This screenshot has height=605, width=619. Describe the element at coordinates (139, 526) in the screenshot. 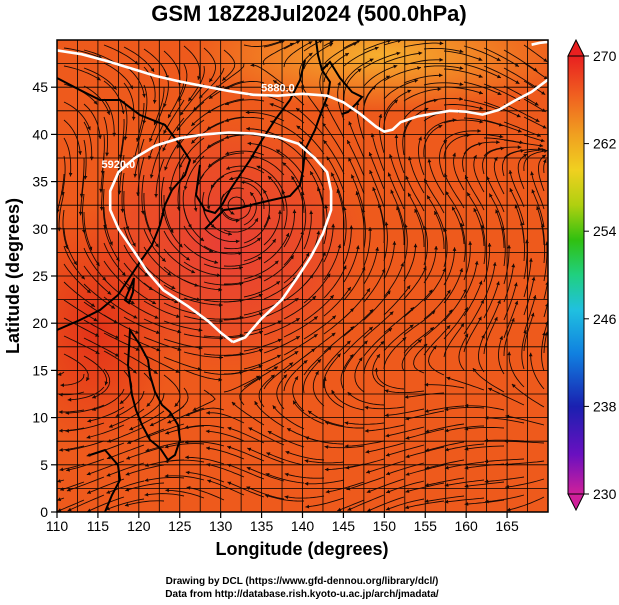

I see `x-tick-label: 120` at that location.